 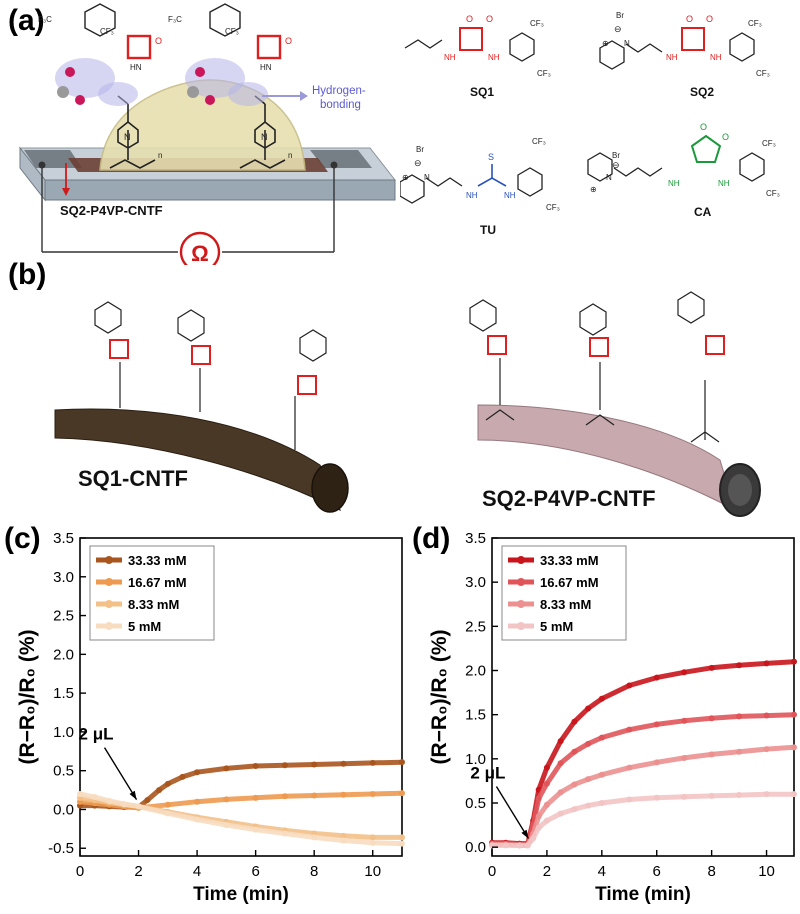 I want to click on n-subscript: n, so click(x=290, y=155).